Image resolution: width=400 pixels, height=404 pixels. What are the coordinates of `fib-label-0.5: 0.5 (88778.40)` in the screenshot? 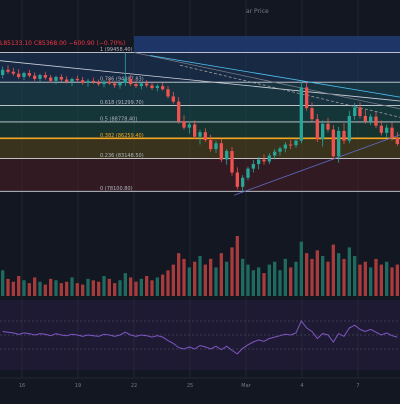 It's located at (118, 119).